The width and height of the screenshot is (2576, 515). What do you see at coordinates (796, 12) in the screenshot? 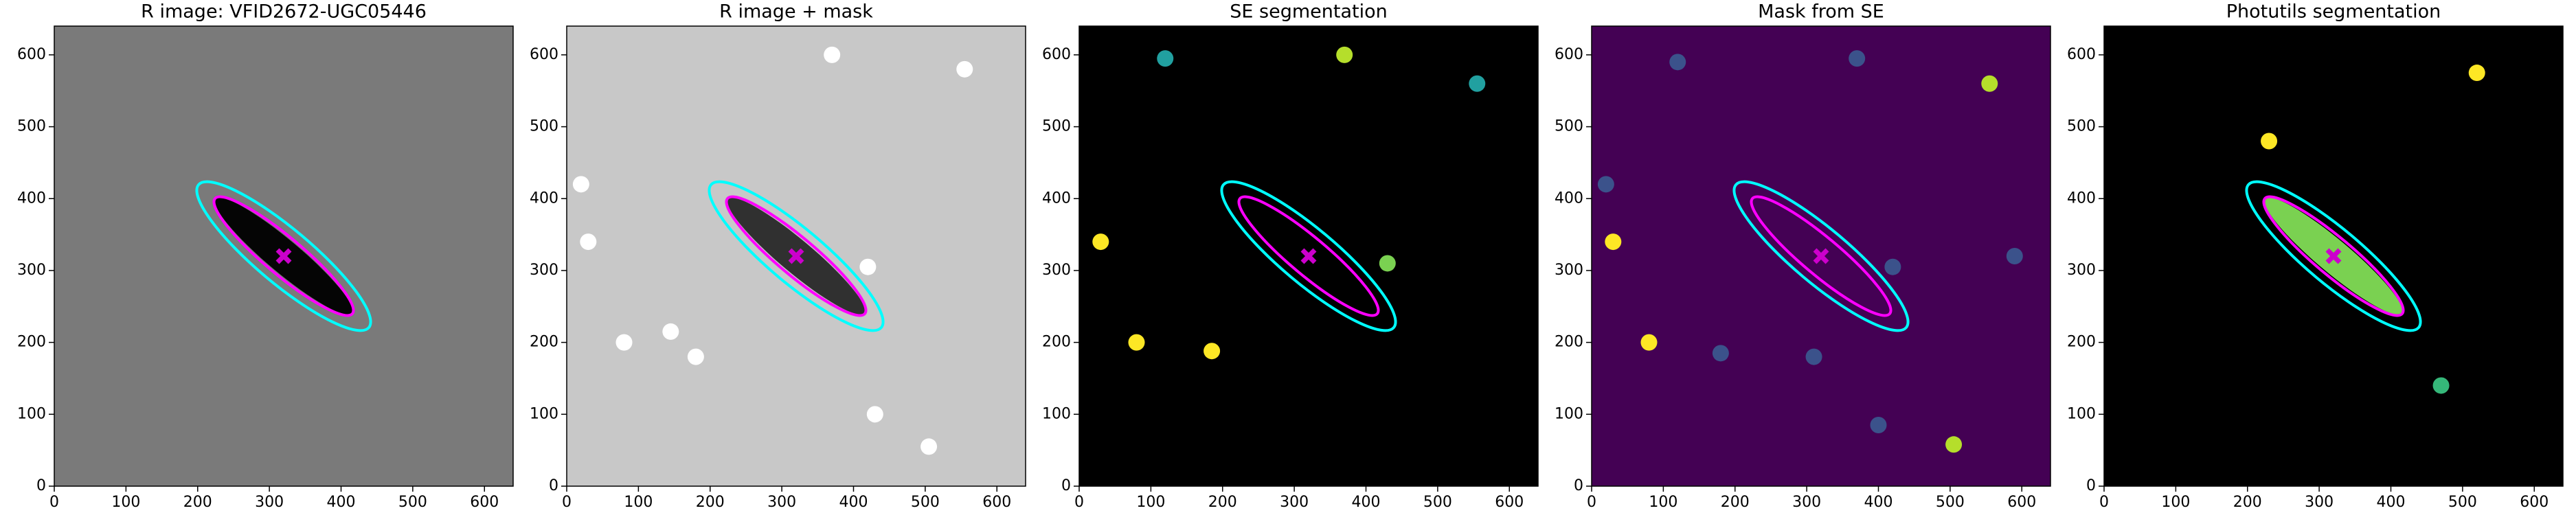
I see `panel-title: R image + mask` at bounding box center [796, 12].